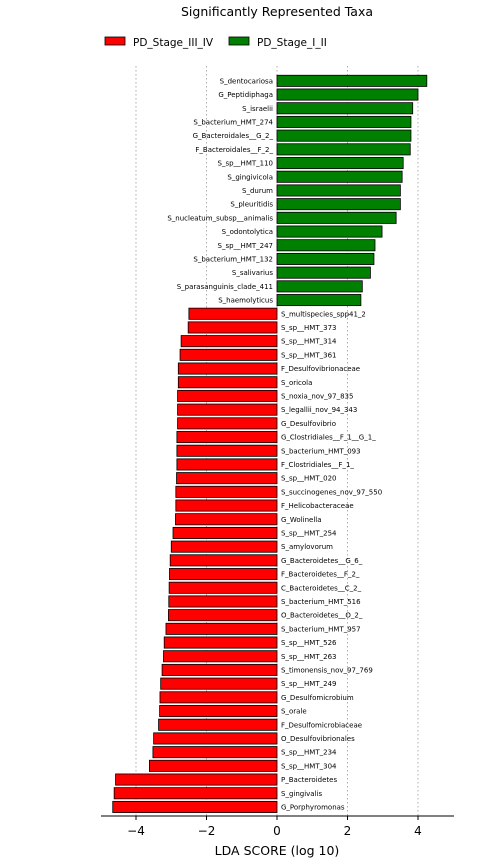  Describe the element at coordinates (245, 246) in the screenshot. I see `bar-label: S_sp__HMT_247` at that location.